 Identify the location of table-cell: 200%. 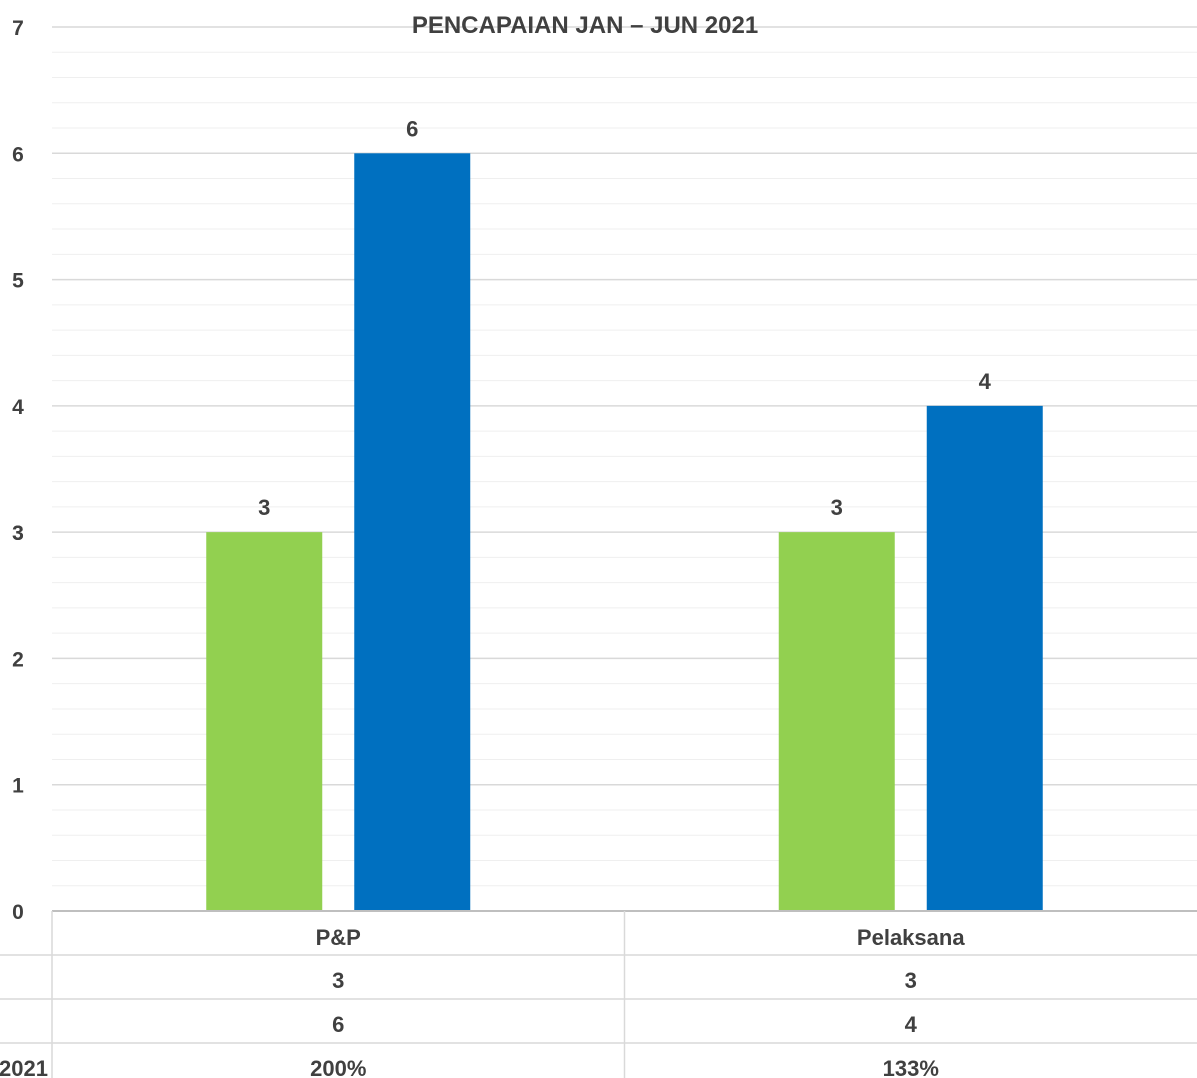
(338, 1067).